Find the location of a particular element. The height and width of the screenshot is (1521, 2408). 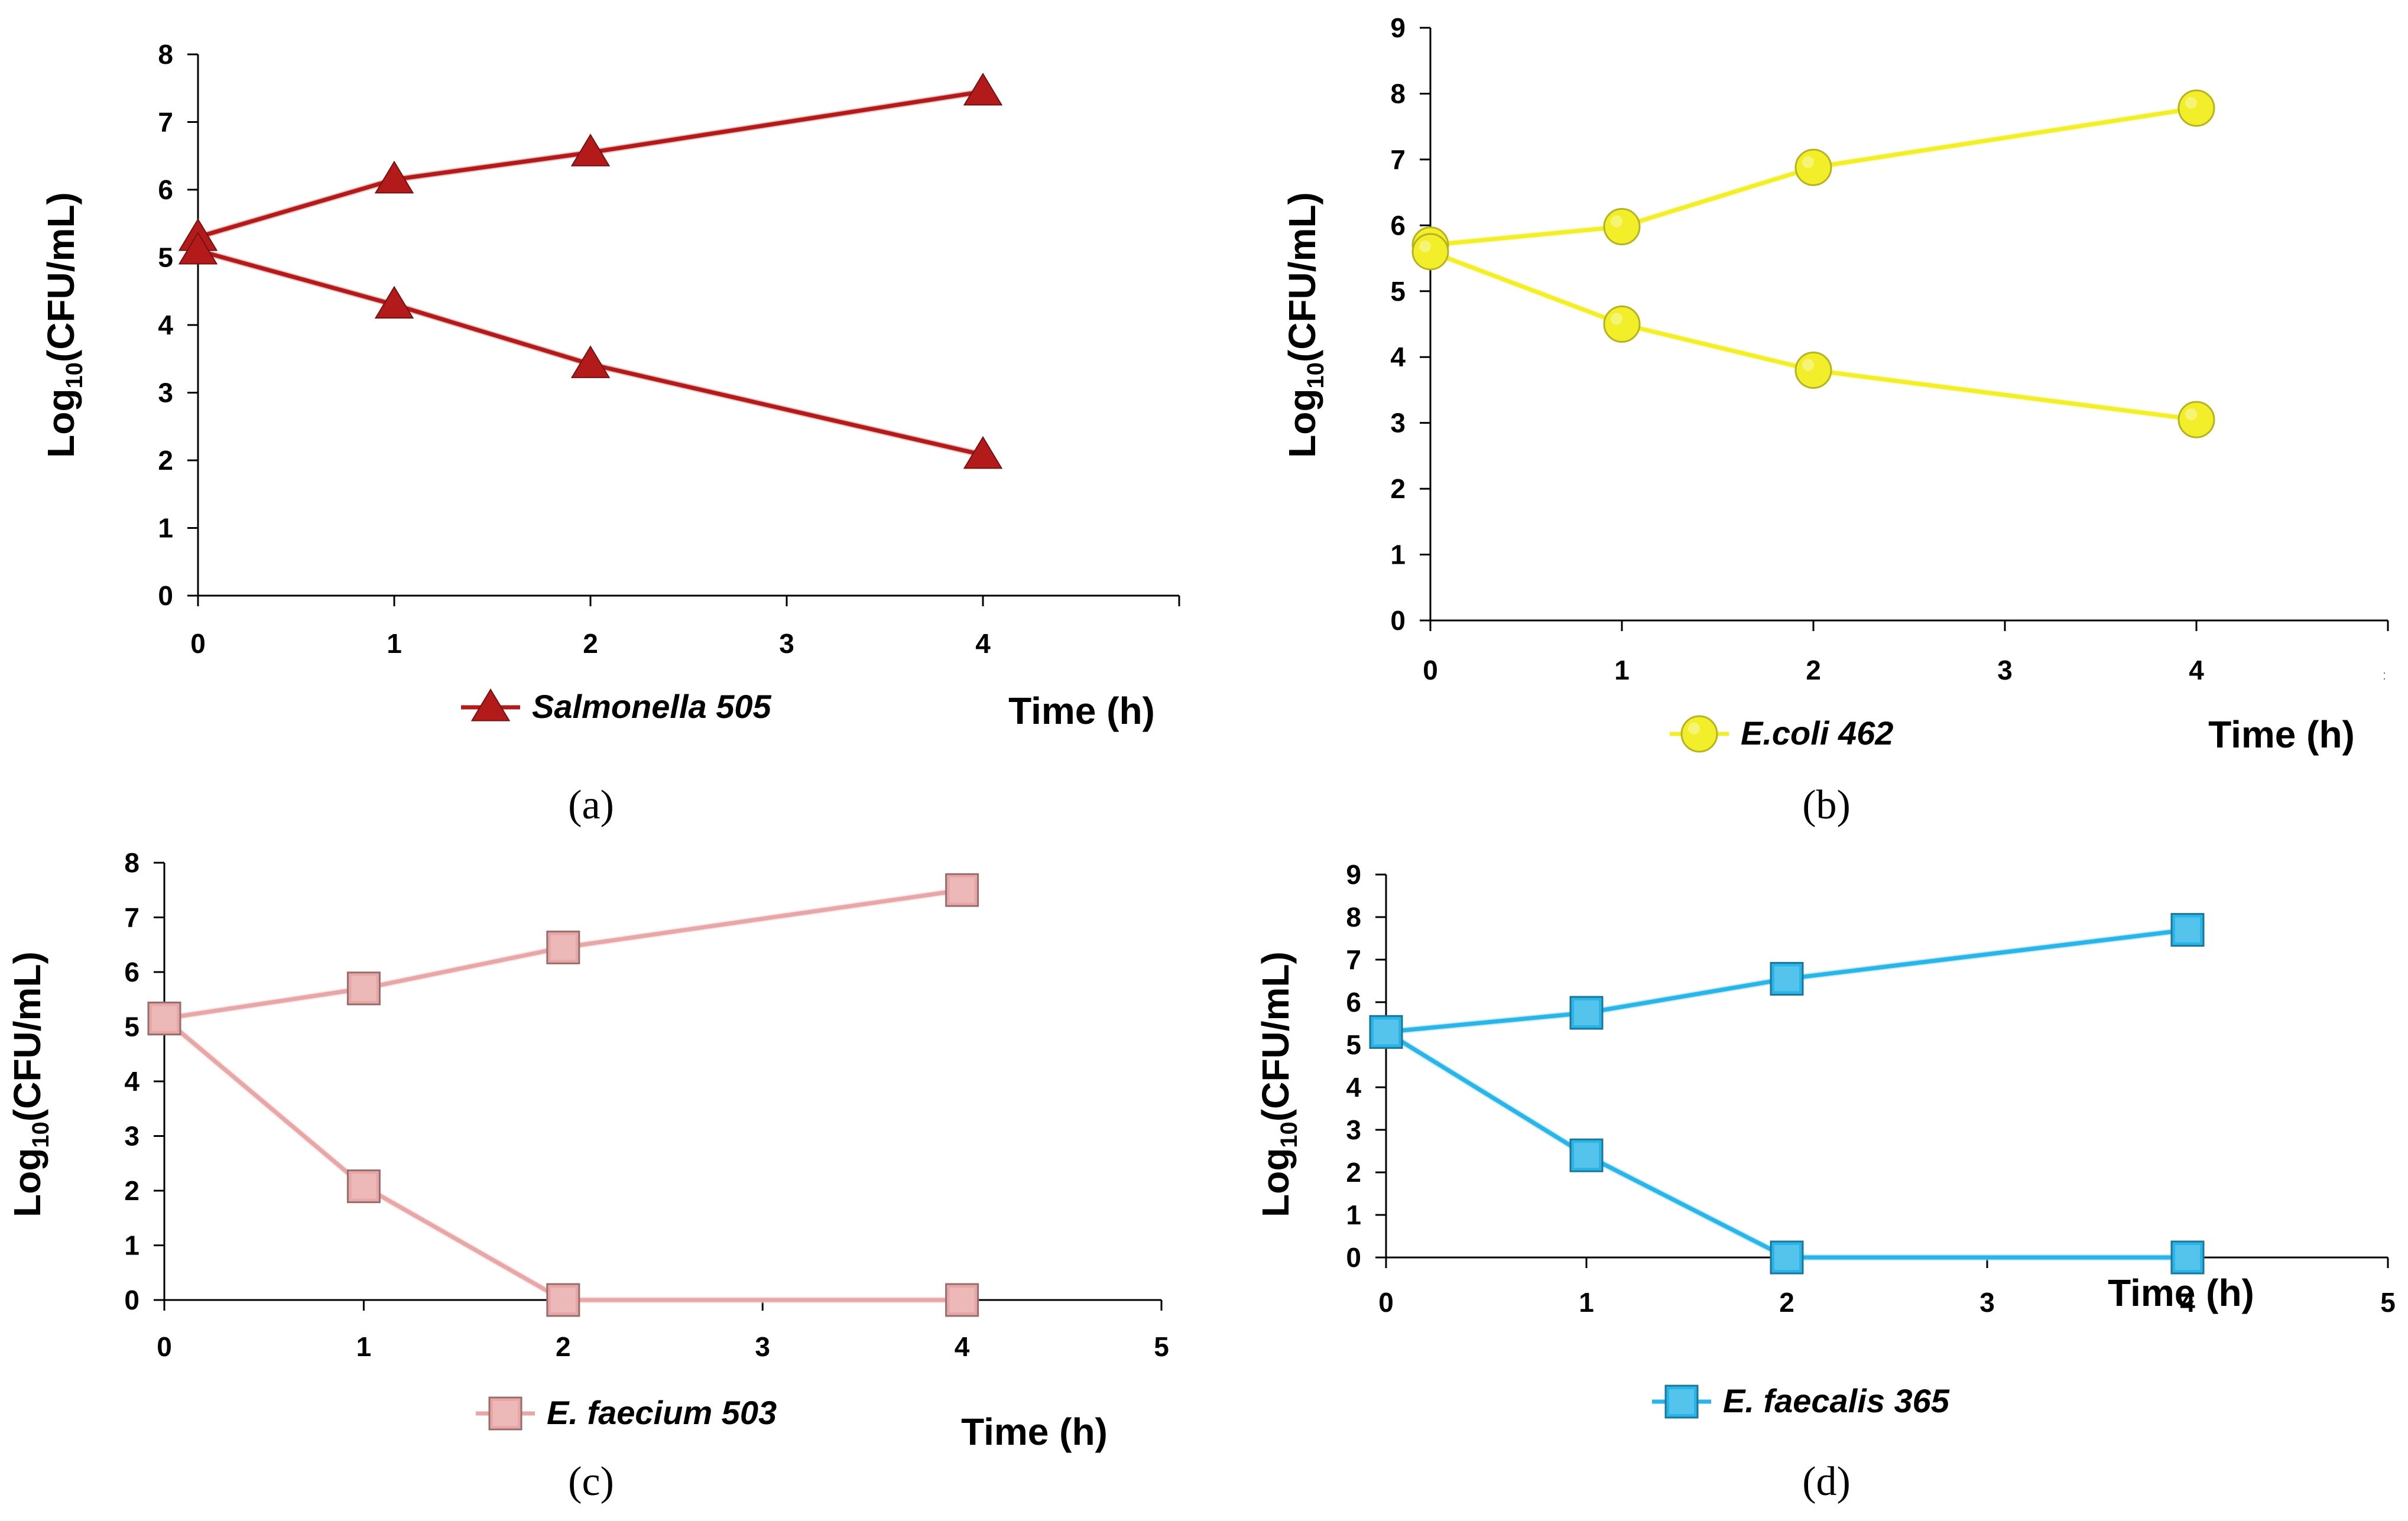

panel-label: (b) is located at coordinates (1826, 805).